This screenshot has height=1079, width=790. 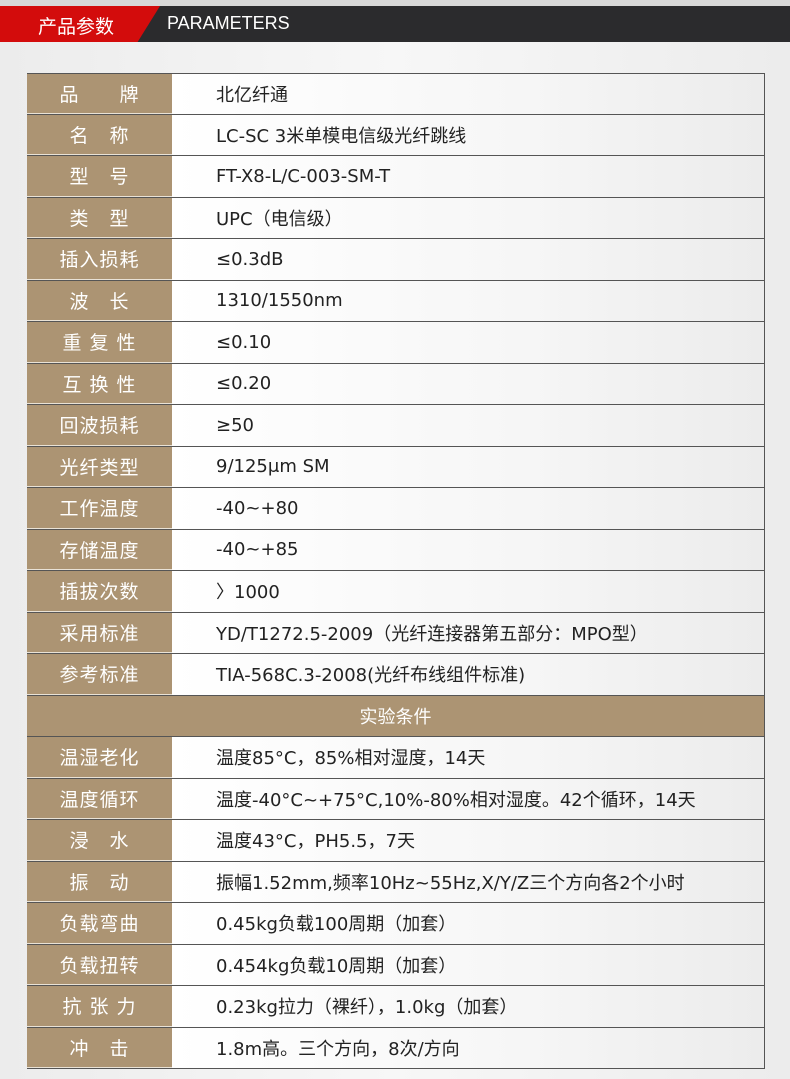 What do you see at coordinates (99, 549) in the screenshot?
I see `row-label: 存储温度` at bounding box center [99, 549].